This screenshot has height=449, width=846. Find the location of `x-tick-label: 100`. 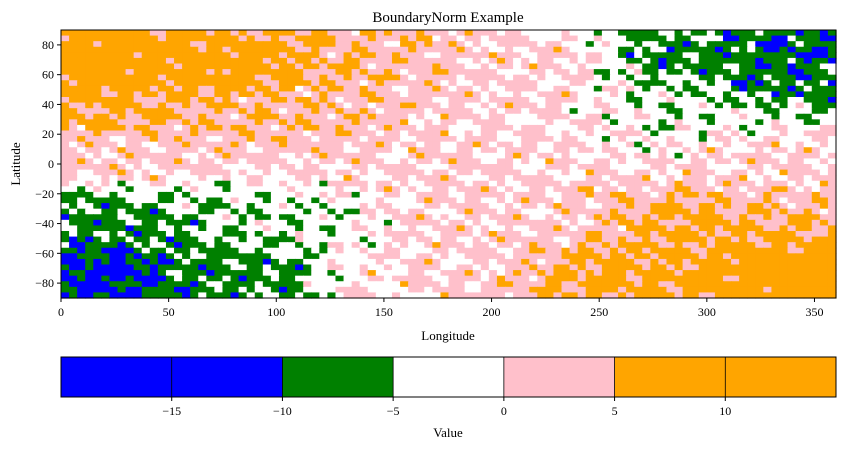

x-tick-label: 100 is located at coordinates (276, 312).